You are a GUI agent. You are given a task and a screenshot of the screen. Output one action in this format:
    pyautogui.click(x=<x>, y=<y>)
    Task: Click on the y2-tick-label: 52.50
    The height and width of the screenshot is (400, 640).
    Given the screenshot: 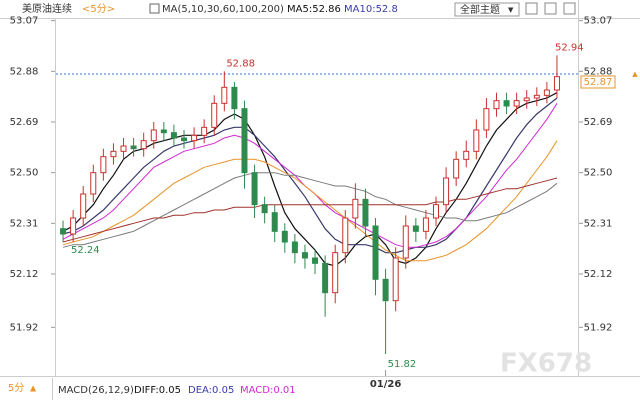 What is the action you would take?
    pyautogui.click(x=598, y=173)
    